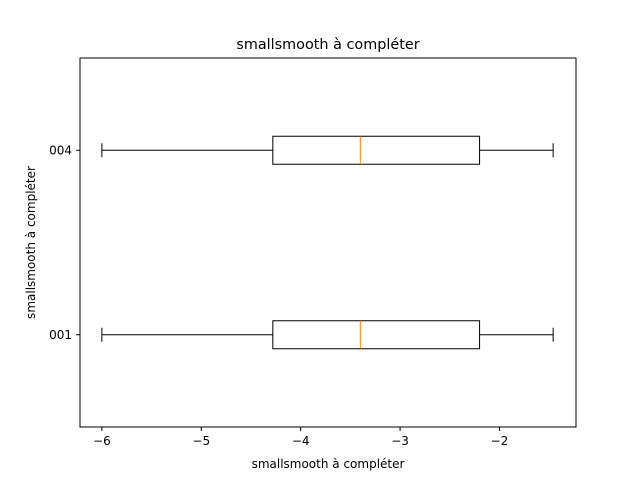 This screenshot has width=640, height=485. I want to click on chart-title: smallsmooth à compléter, so click(327, 45).